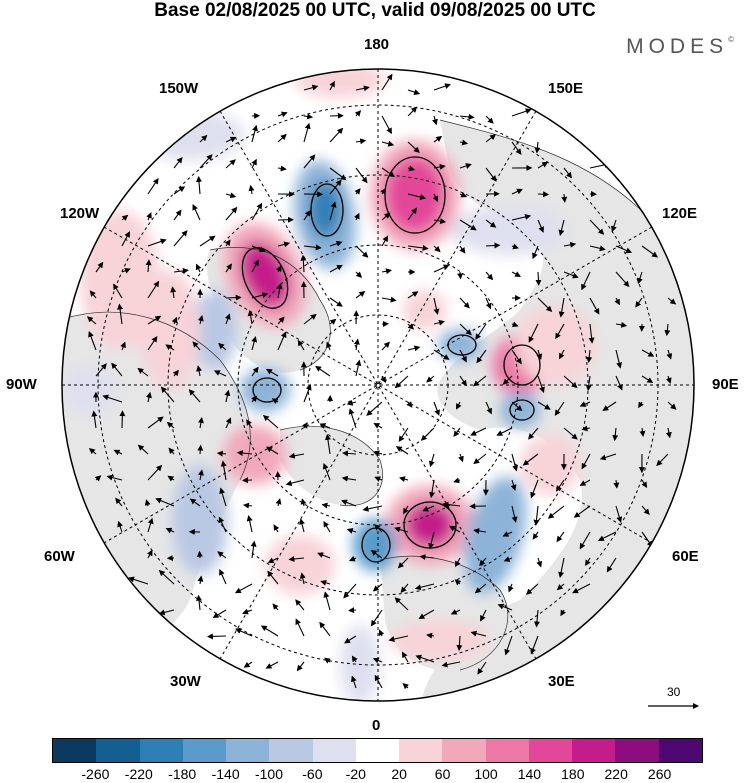 Image resolution: width=750 pixels, height=783 pixels. Describe the element at coordinates (185, 681) in the screenshot. I see `lon-label-30w: 30W` at that location.